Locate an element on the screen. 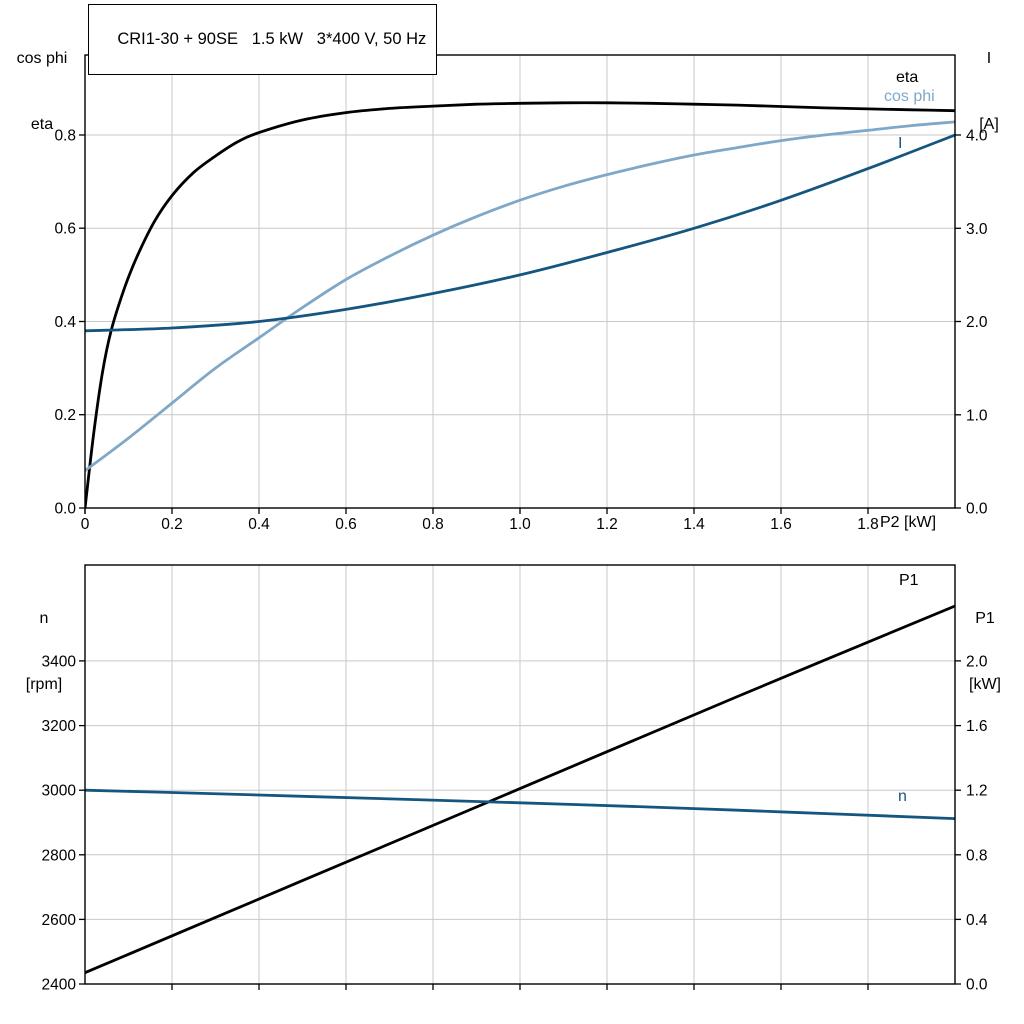  svg-text: 2400 is located at coordinates (59, 985).